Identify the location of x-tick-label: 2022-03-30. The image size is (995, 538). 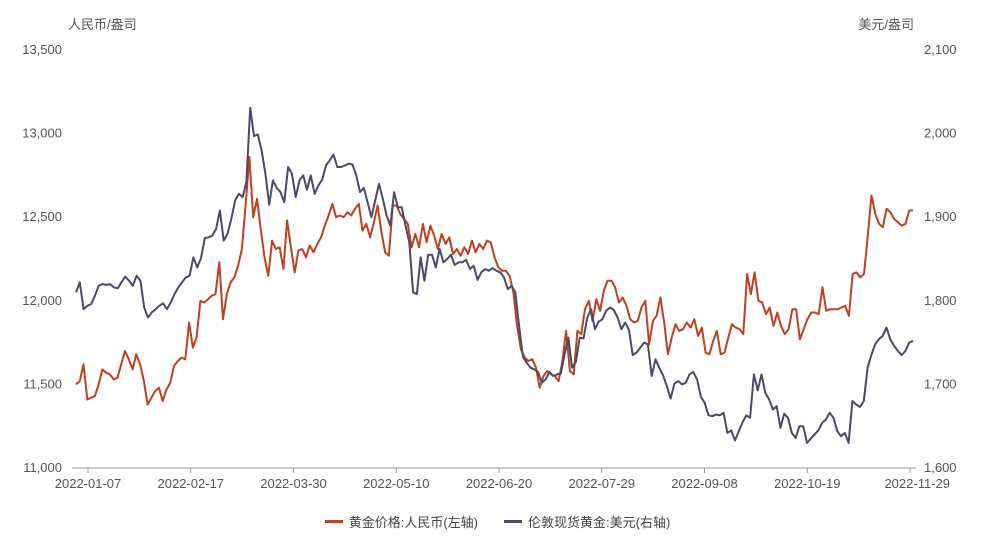
(293, 483).